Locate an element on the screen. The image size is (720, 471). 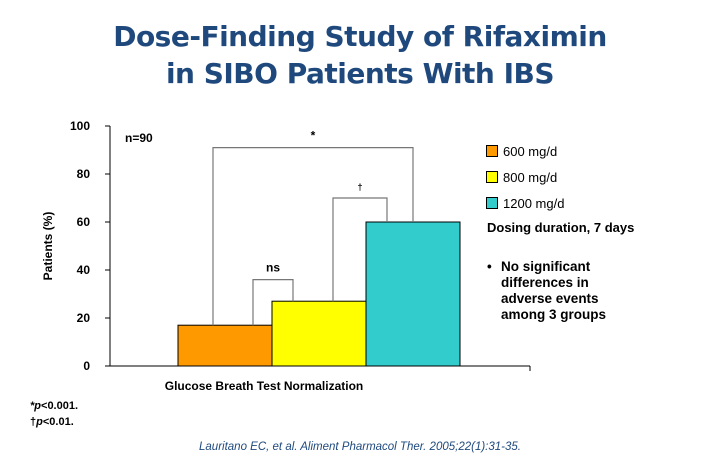
footnote-2: †p<0.01. is located at coordinates (54, 422).